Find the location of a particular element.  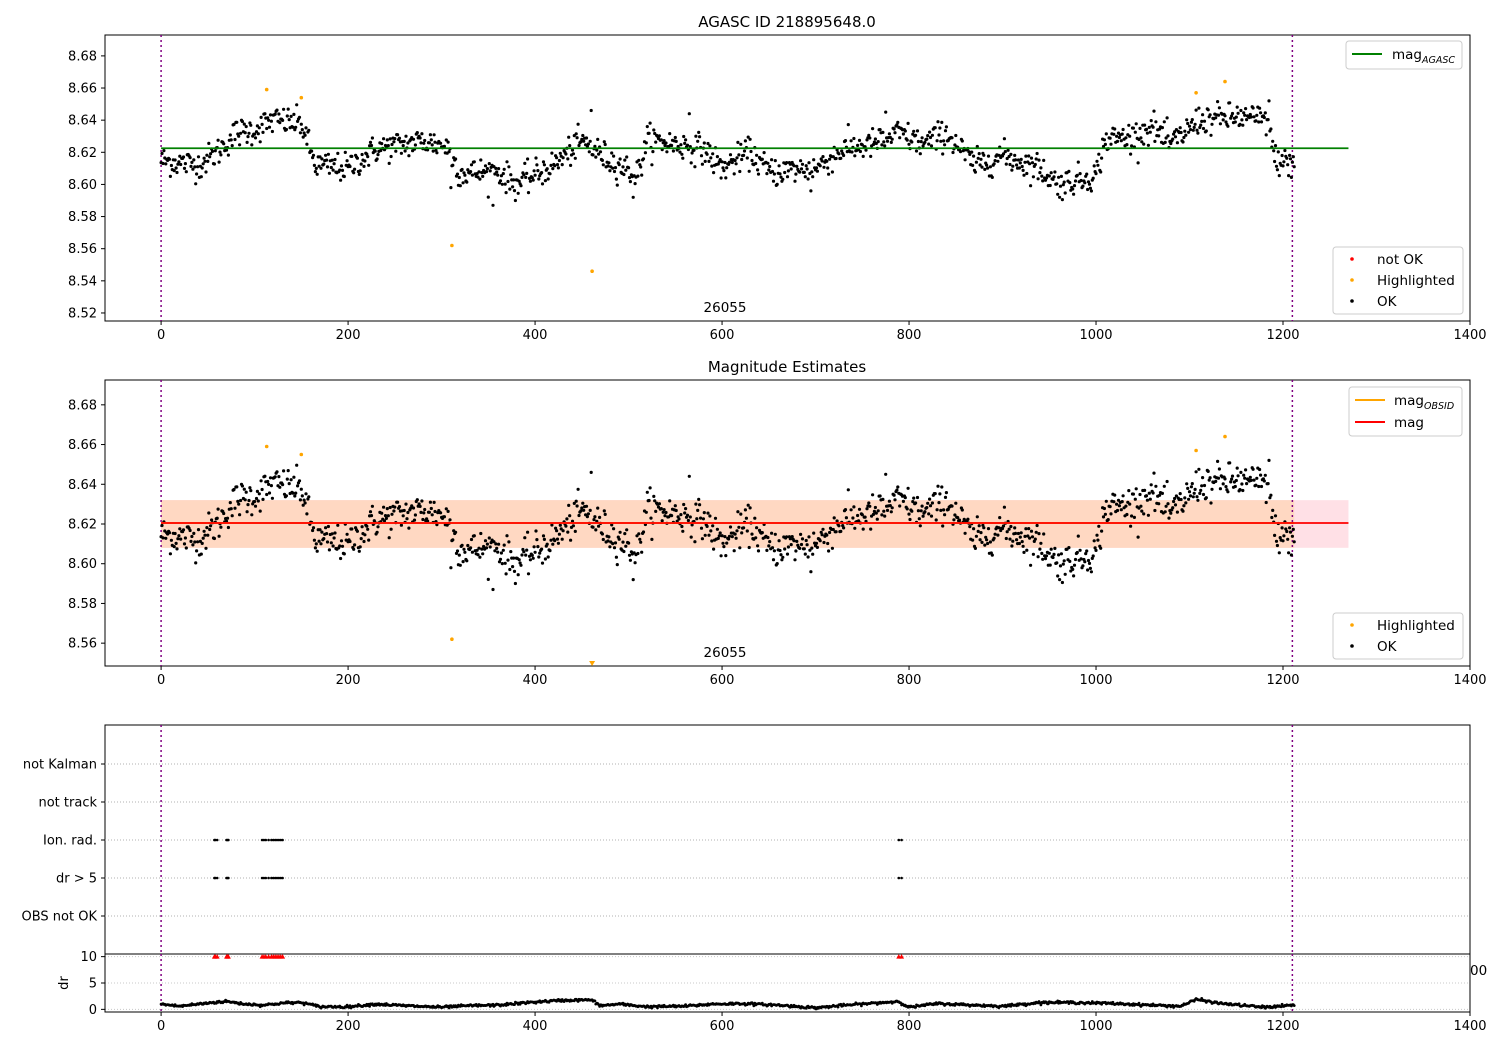

x-tick-label: 1200 is located at coordinates (1282, 335).